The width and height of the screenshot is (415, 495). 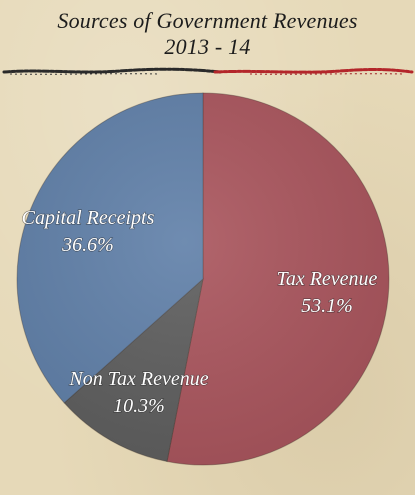 What do you see at coordinates (138, 379) in the screenshot?
I see `slice-label-non-tax-revenue: Non Tax Revenue` at bounding box center [138, 379].